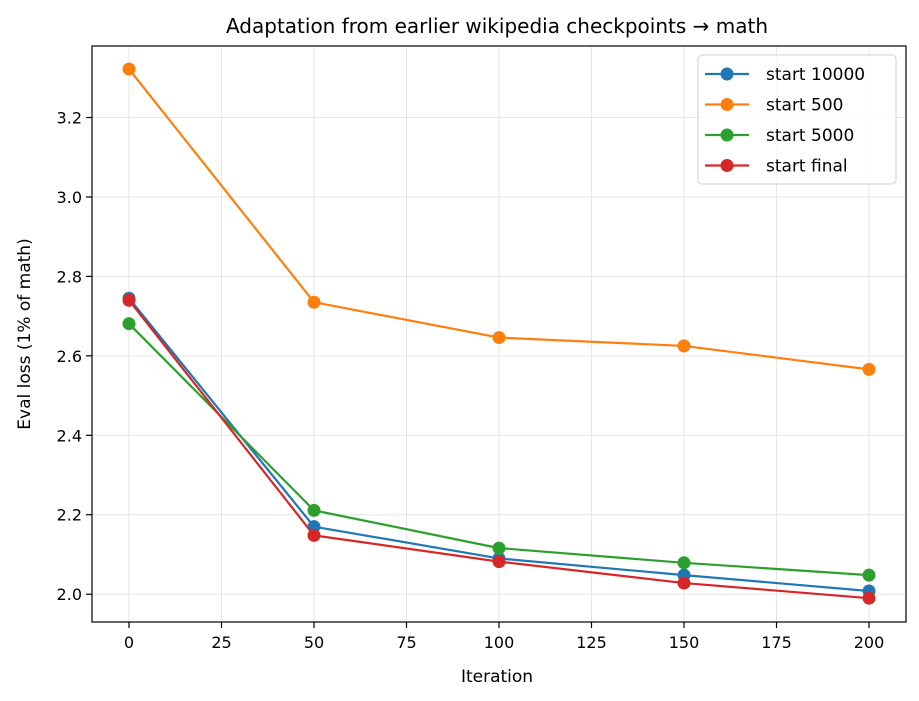 Image resolution: width=919 pixels, height=701 pixels. I want to click on y-tick-label: 2.6, so click(69, 356).